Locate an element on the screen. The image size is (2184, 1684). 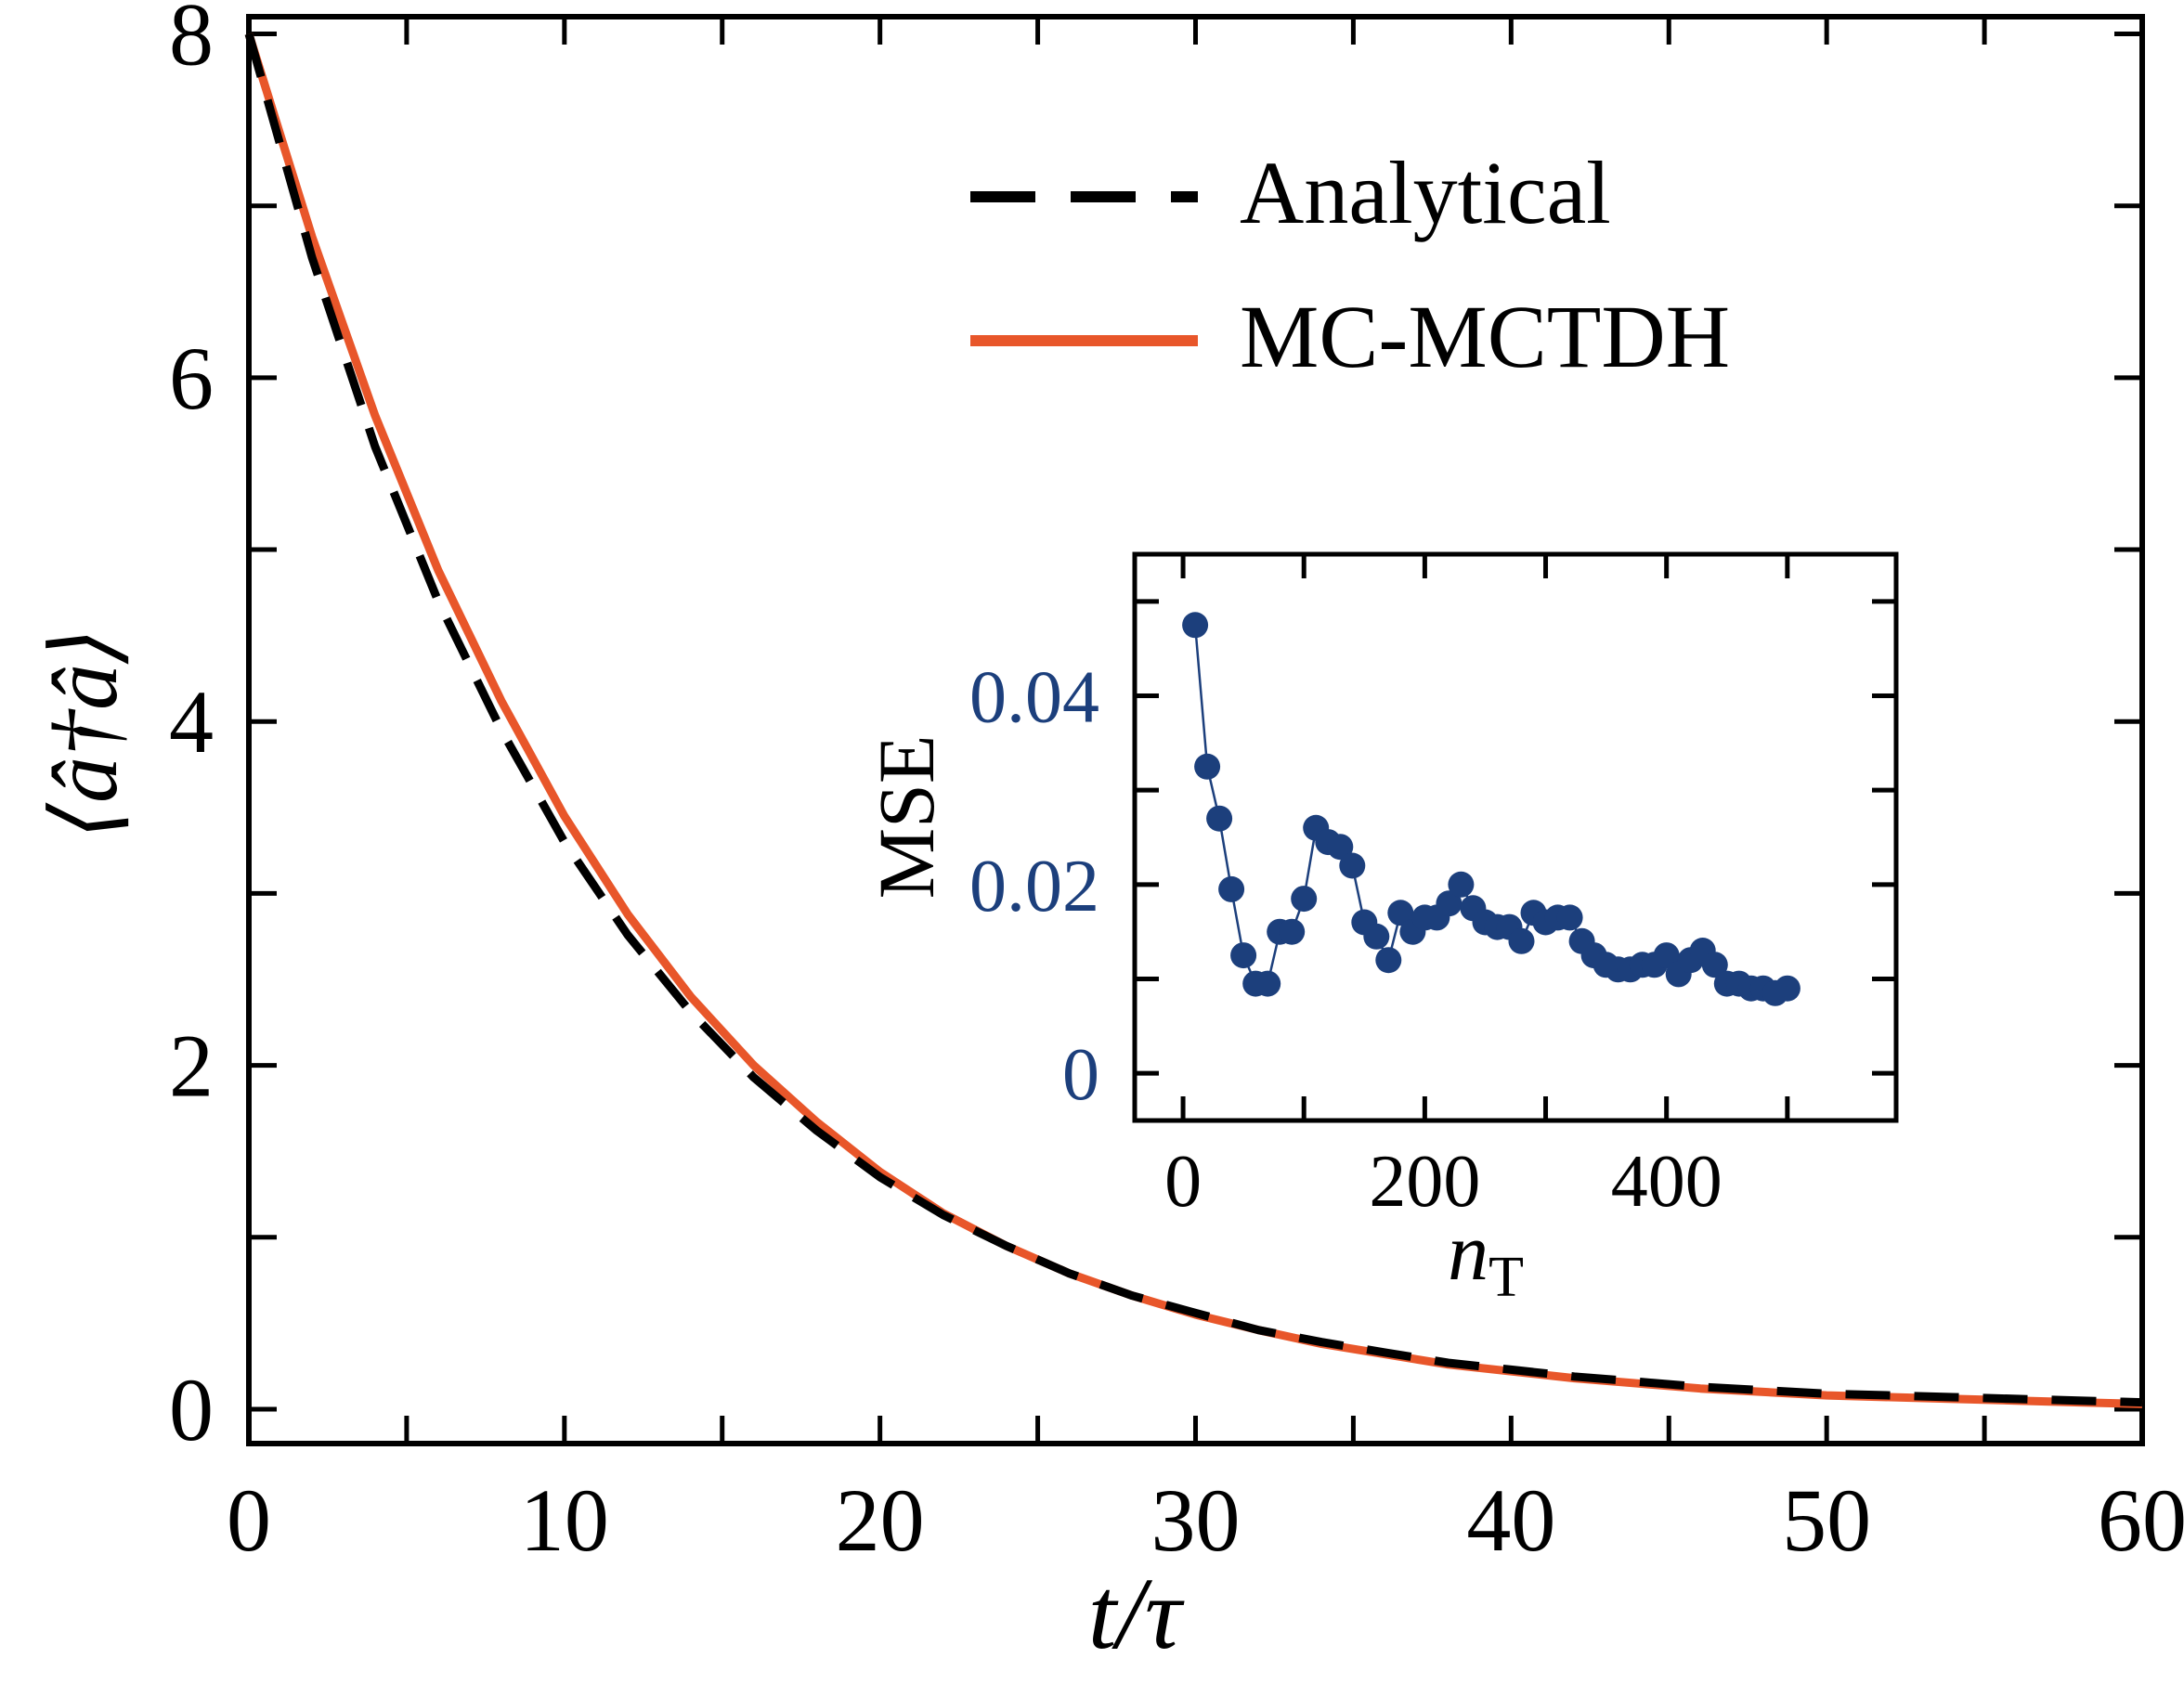
inset-background is located at coordinates (1515, 837).